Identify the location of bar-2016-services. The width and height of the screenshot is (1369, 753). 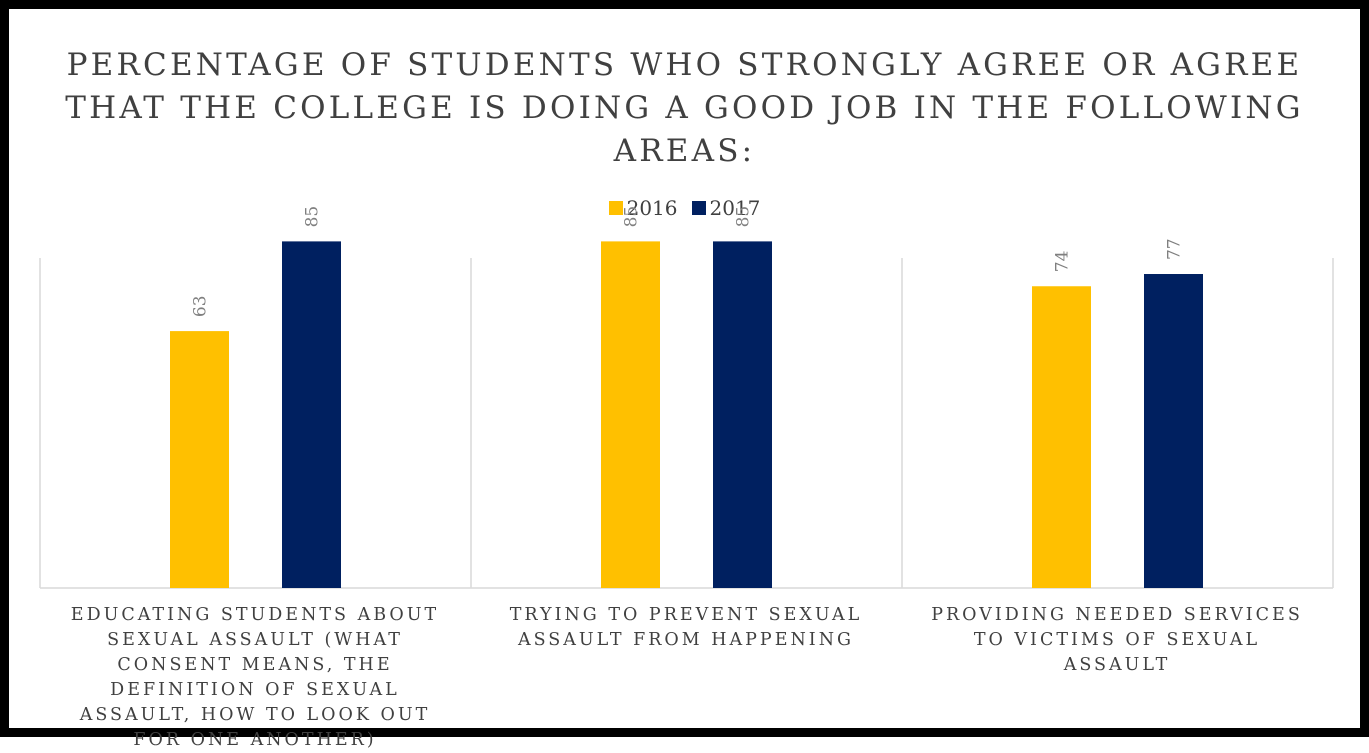
(1061, 437).